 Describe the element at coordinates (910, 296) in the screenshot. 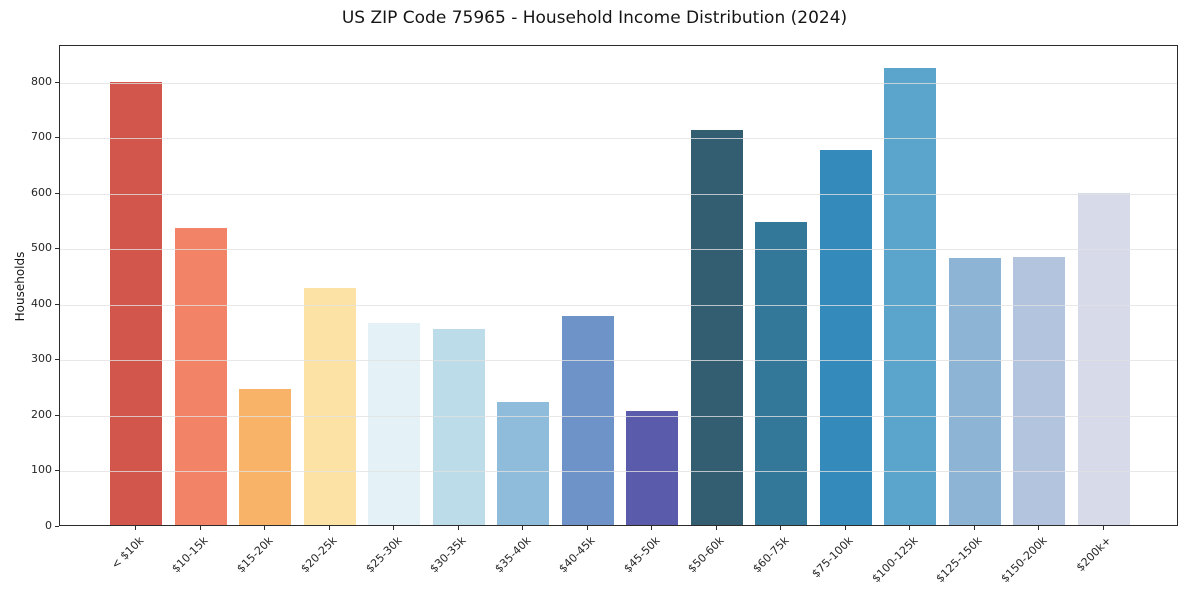

I see `bar-$100-125k` at that location.